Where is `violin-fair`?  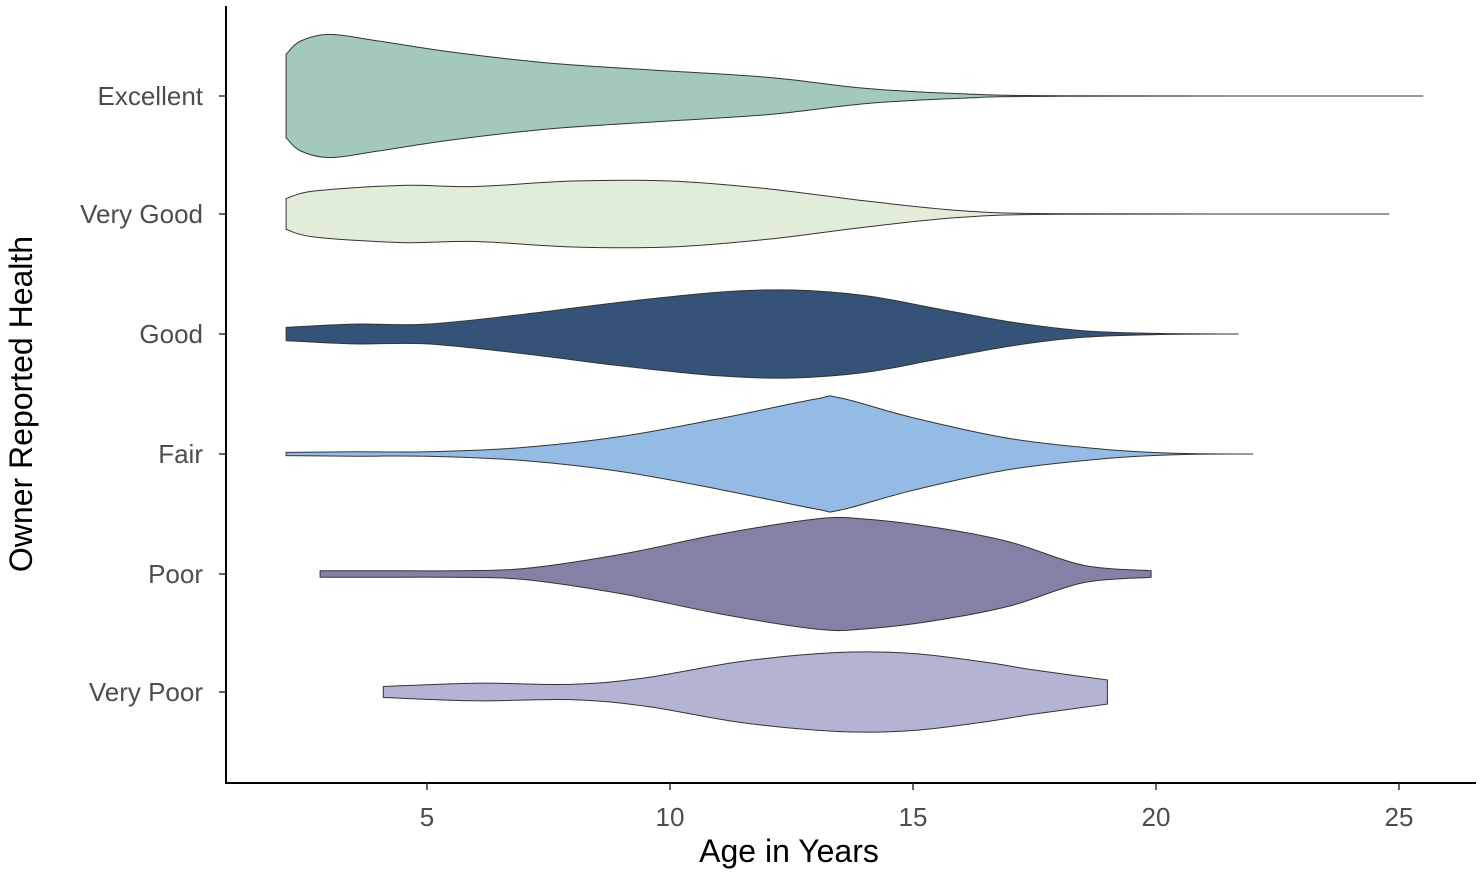 violin-fair is located at coordinates (769, 454).